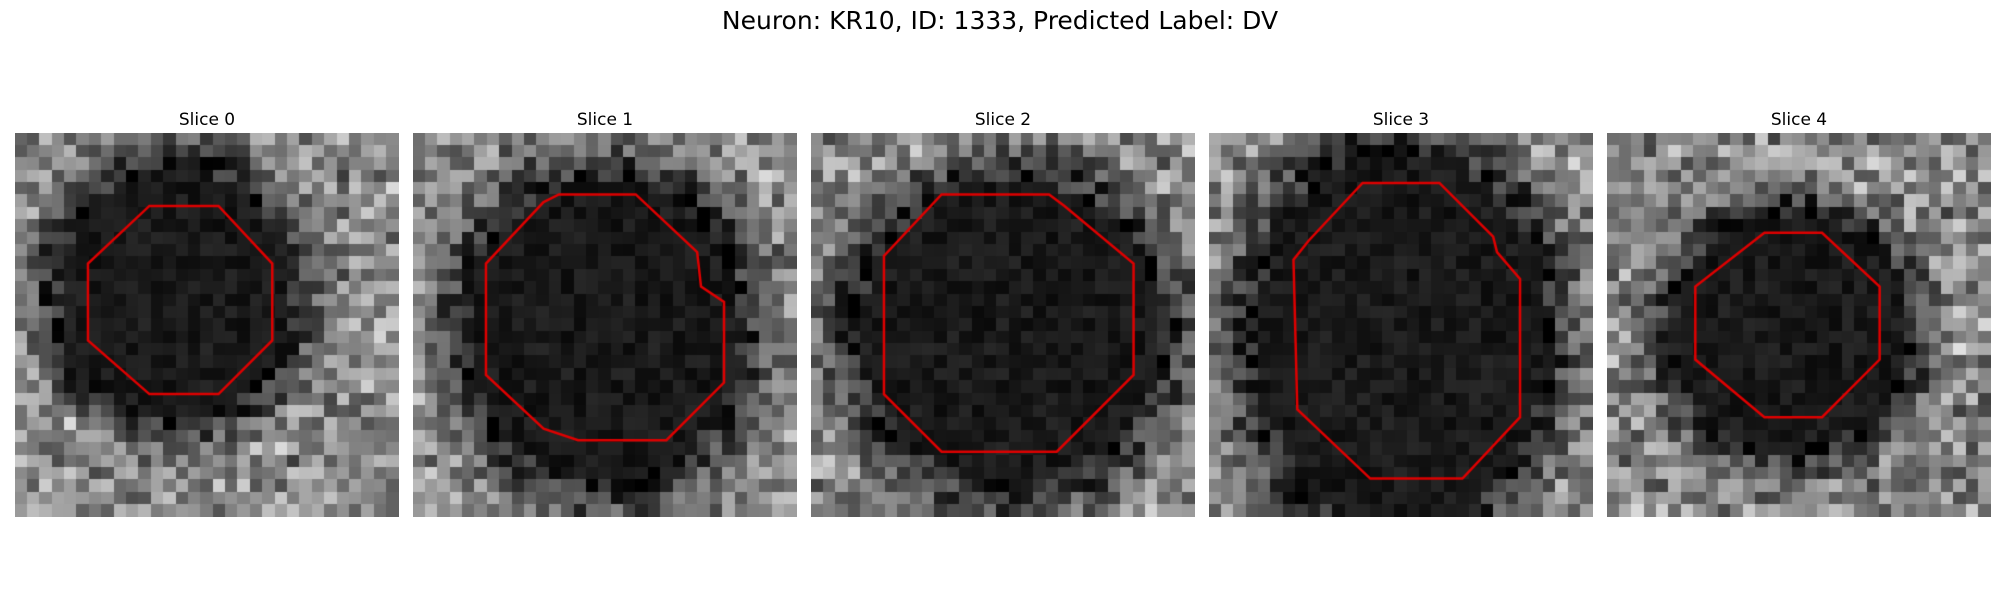 This screenshot has width=2000, height=600. What do you see at coordinates (1003, 120) in the screenshot?
I see `slice-title: Slice 2` at bounding box center [1003, 120].